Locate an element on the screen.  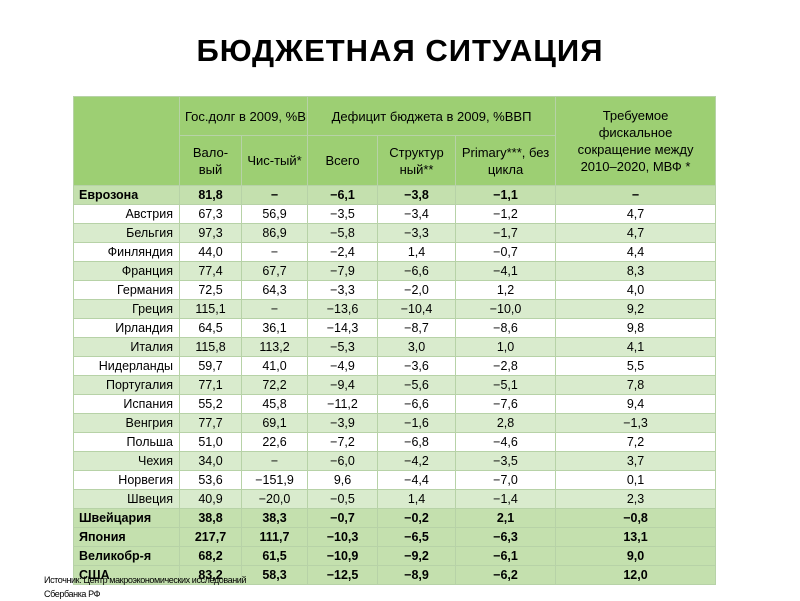
cell-primary: −2,8 is located at coordinates (506, 366).